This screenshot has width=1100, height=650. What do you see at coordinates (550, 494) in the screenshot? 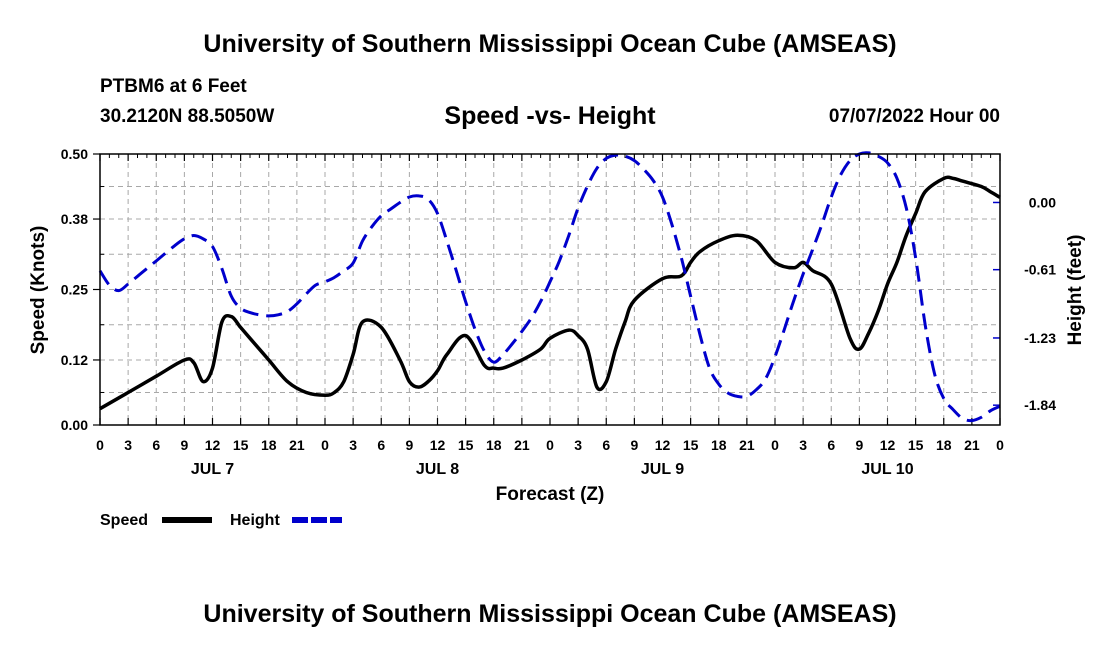
I see `x-axis-title: Forecast (Z)` at bounding box center [550, 494].